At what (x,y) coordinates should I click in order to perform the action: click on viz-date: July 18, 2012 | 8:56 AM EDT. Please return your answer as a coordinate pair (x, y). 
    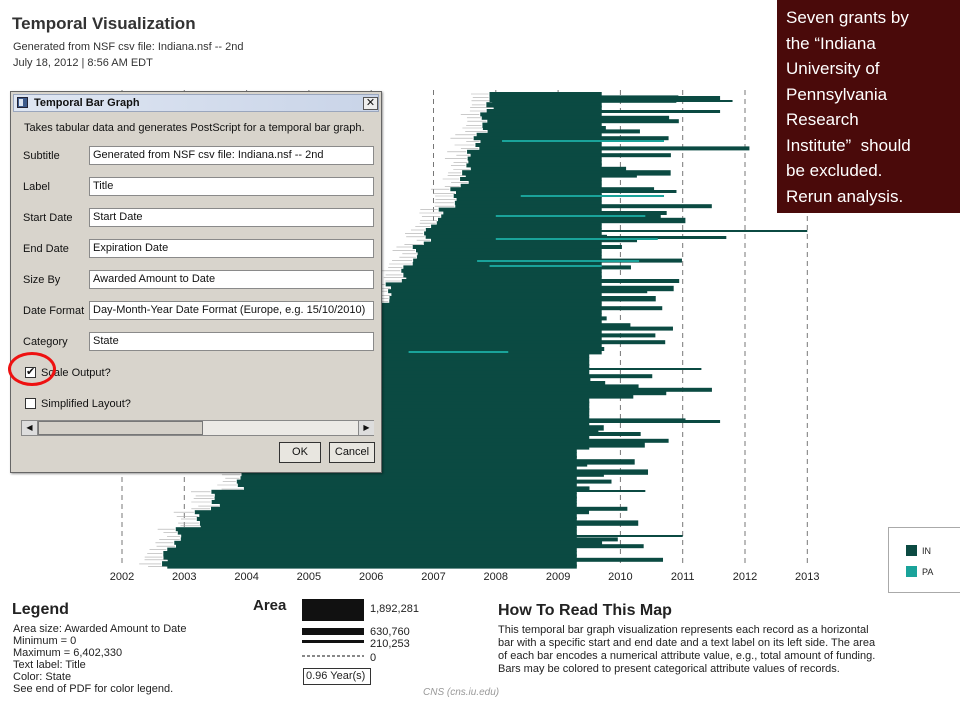
    Looking at the image, I should click on (83, 63).